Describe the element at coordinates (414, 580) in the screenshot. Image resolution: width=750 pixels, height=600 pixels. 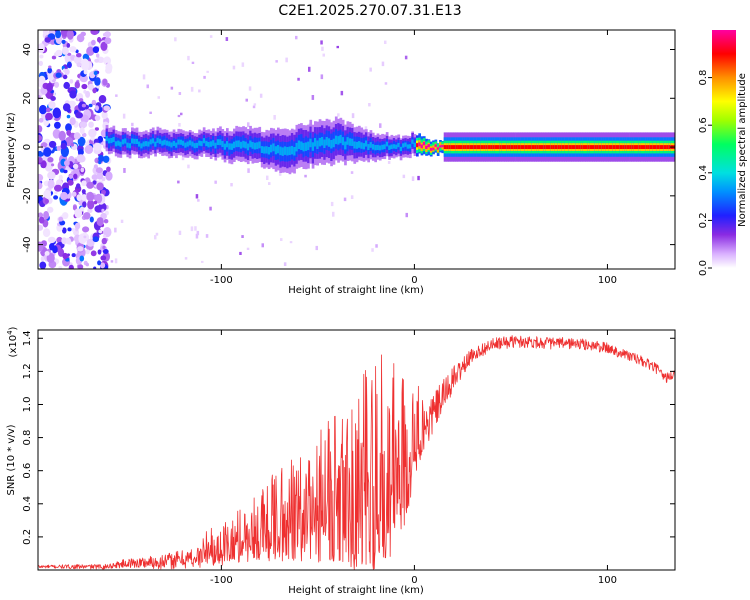
I see `x-tick-label: 0` at that location.